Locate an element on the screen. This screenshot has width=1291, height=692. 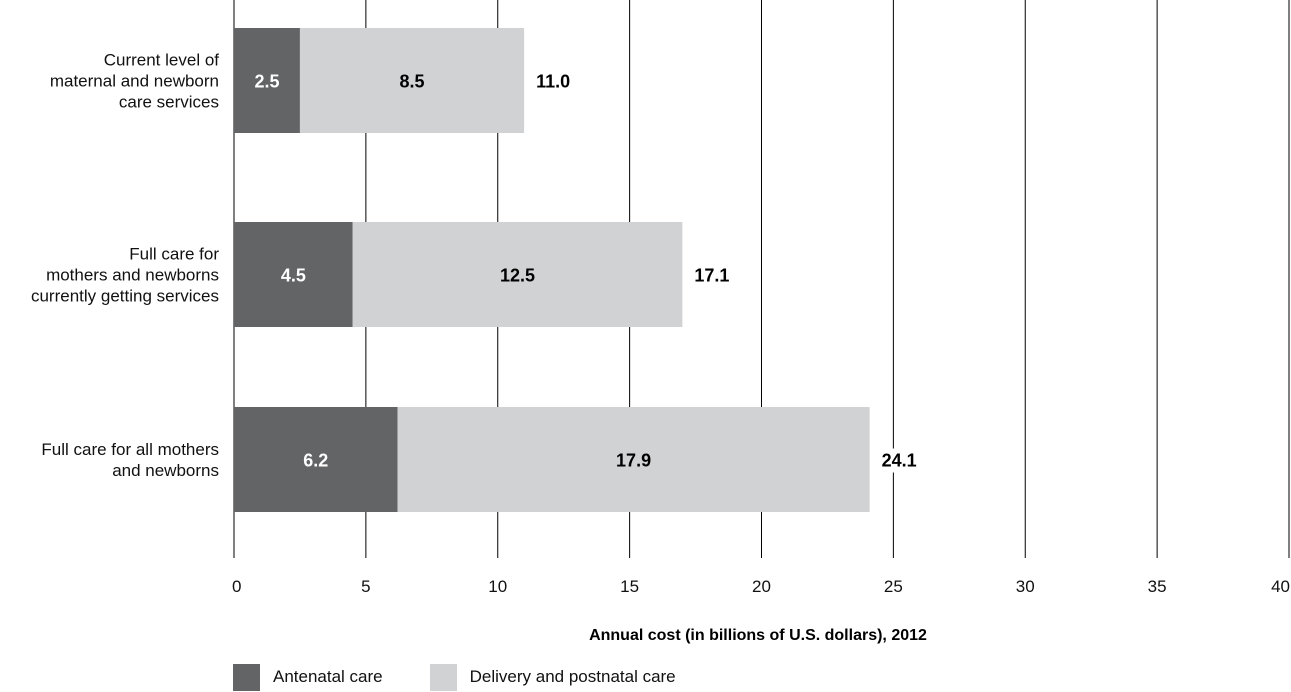
x-tick-label: 0 is located at coordinates (236, 586).